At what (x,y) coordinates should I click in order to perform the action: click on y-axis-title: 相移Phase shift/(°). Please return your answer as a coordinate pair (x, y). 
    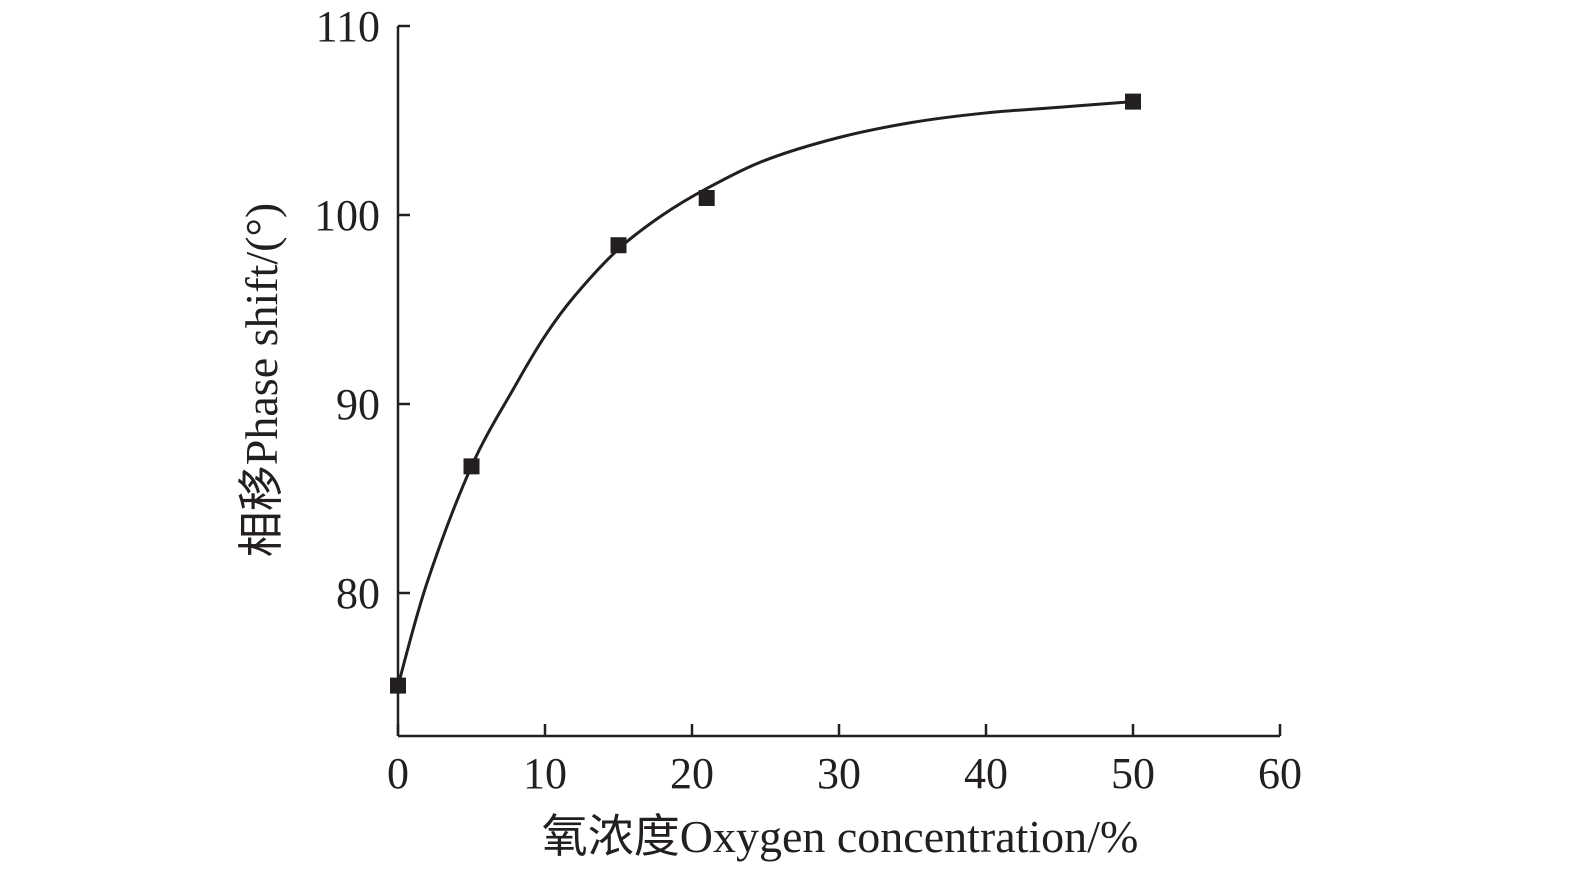
    Looking at the image, I should click on (261, 380).